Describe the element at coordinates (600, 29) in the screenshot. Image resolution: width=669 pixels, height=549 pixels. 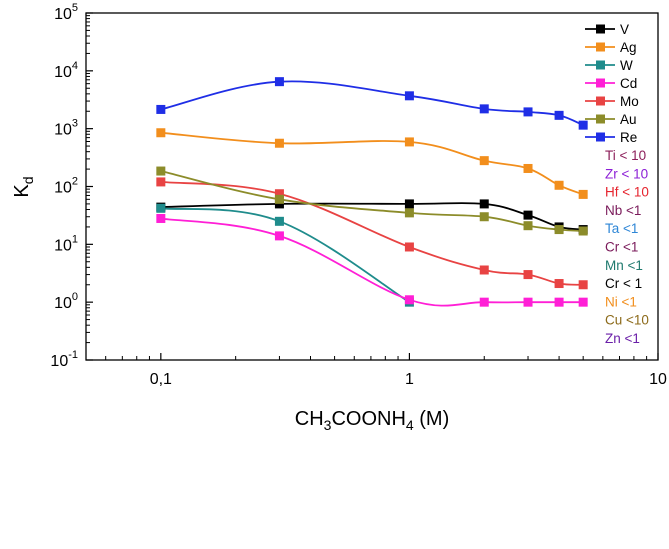
I see `legend-marker-v` at that location.